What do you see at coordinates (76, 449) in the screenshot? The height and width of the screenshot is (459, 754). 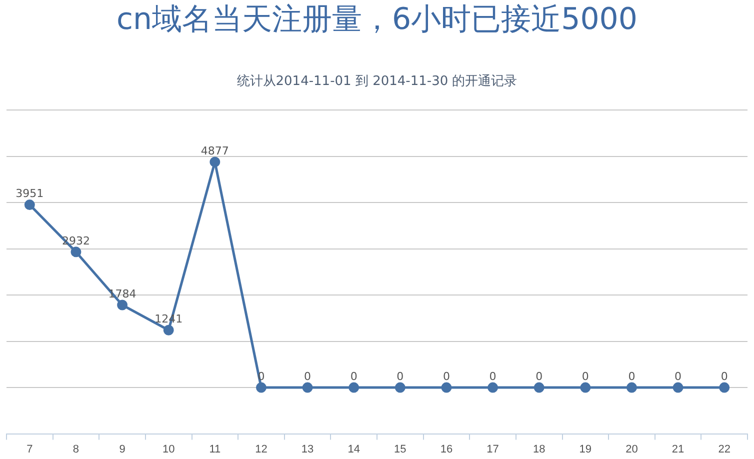 I see `x-tick-label: 8` at bounding box center [76, 449].